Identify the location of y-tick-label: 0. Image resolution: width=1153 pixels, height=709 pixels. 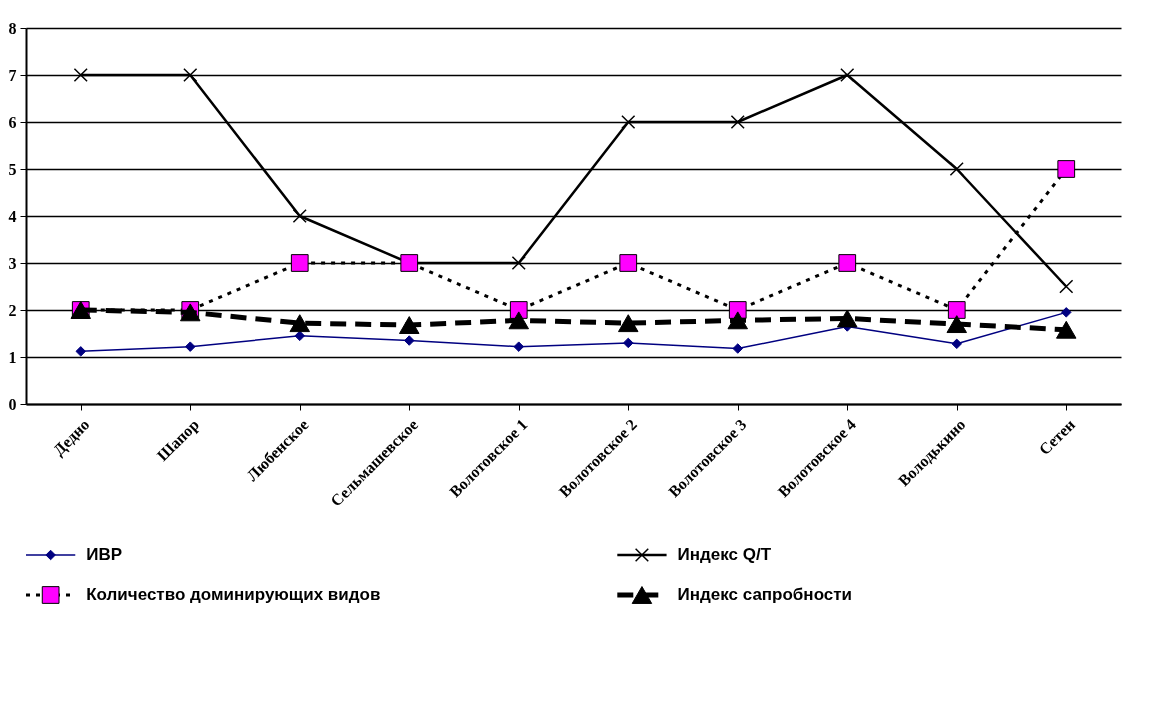
(12, 404).